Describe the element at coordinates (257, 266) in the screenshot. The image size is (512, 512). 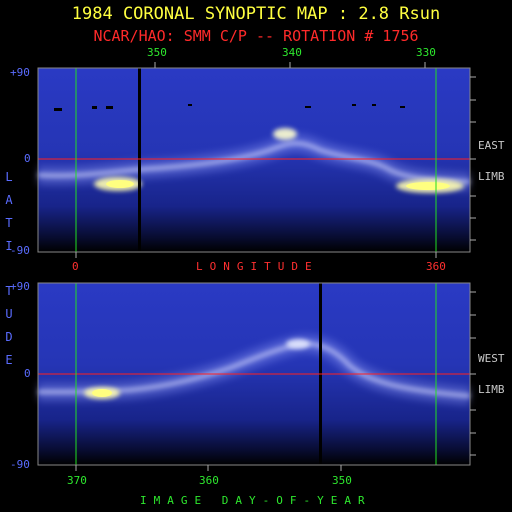
I see `longitude-axis-label: LONGITUDE` at that location.